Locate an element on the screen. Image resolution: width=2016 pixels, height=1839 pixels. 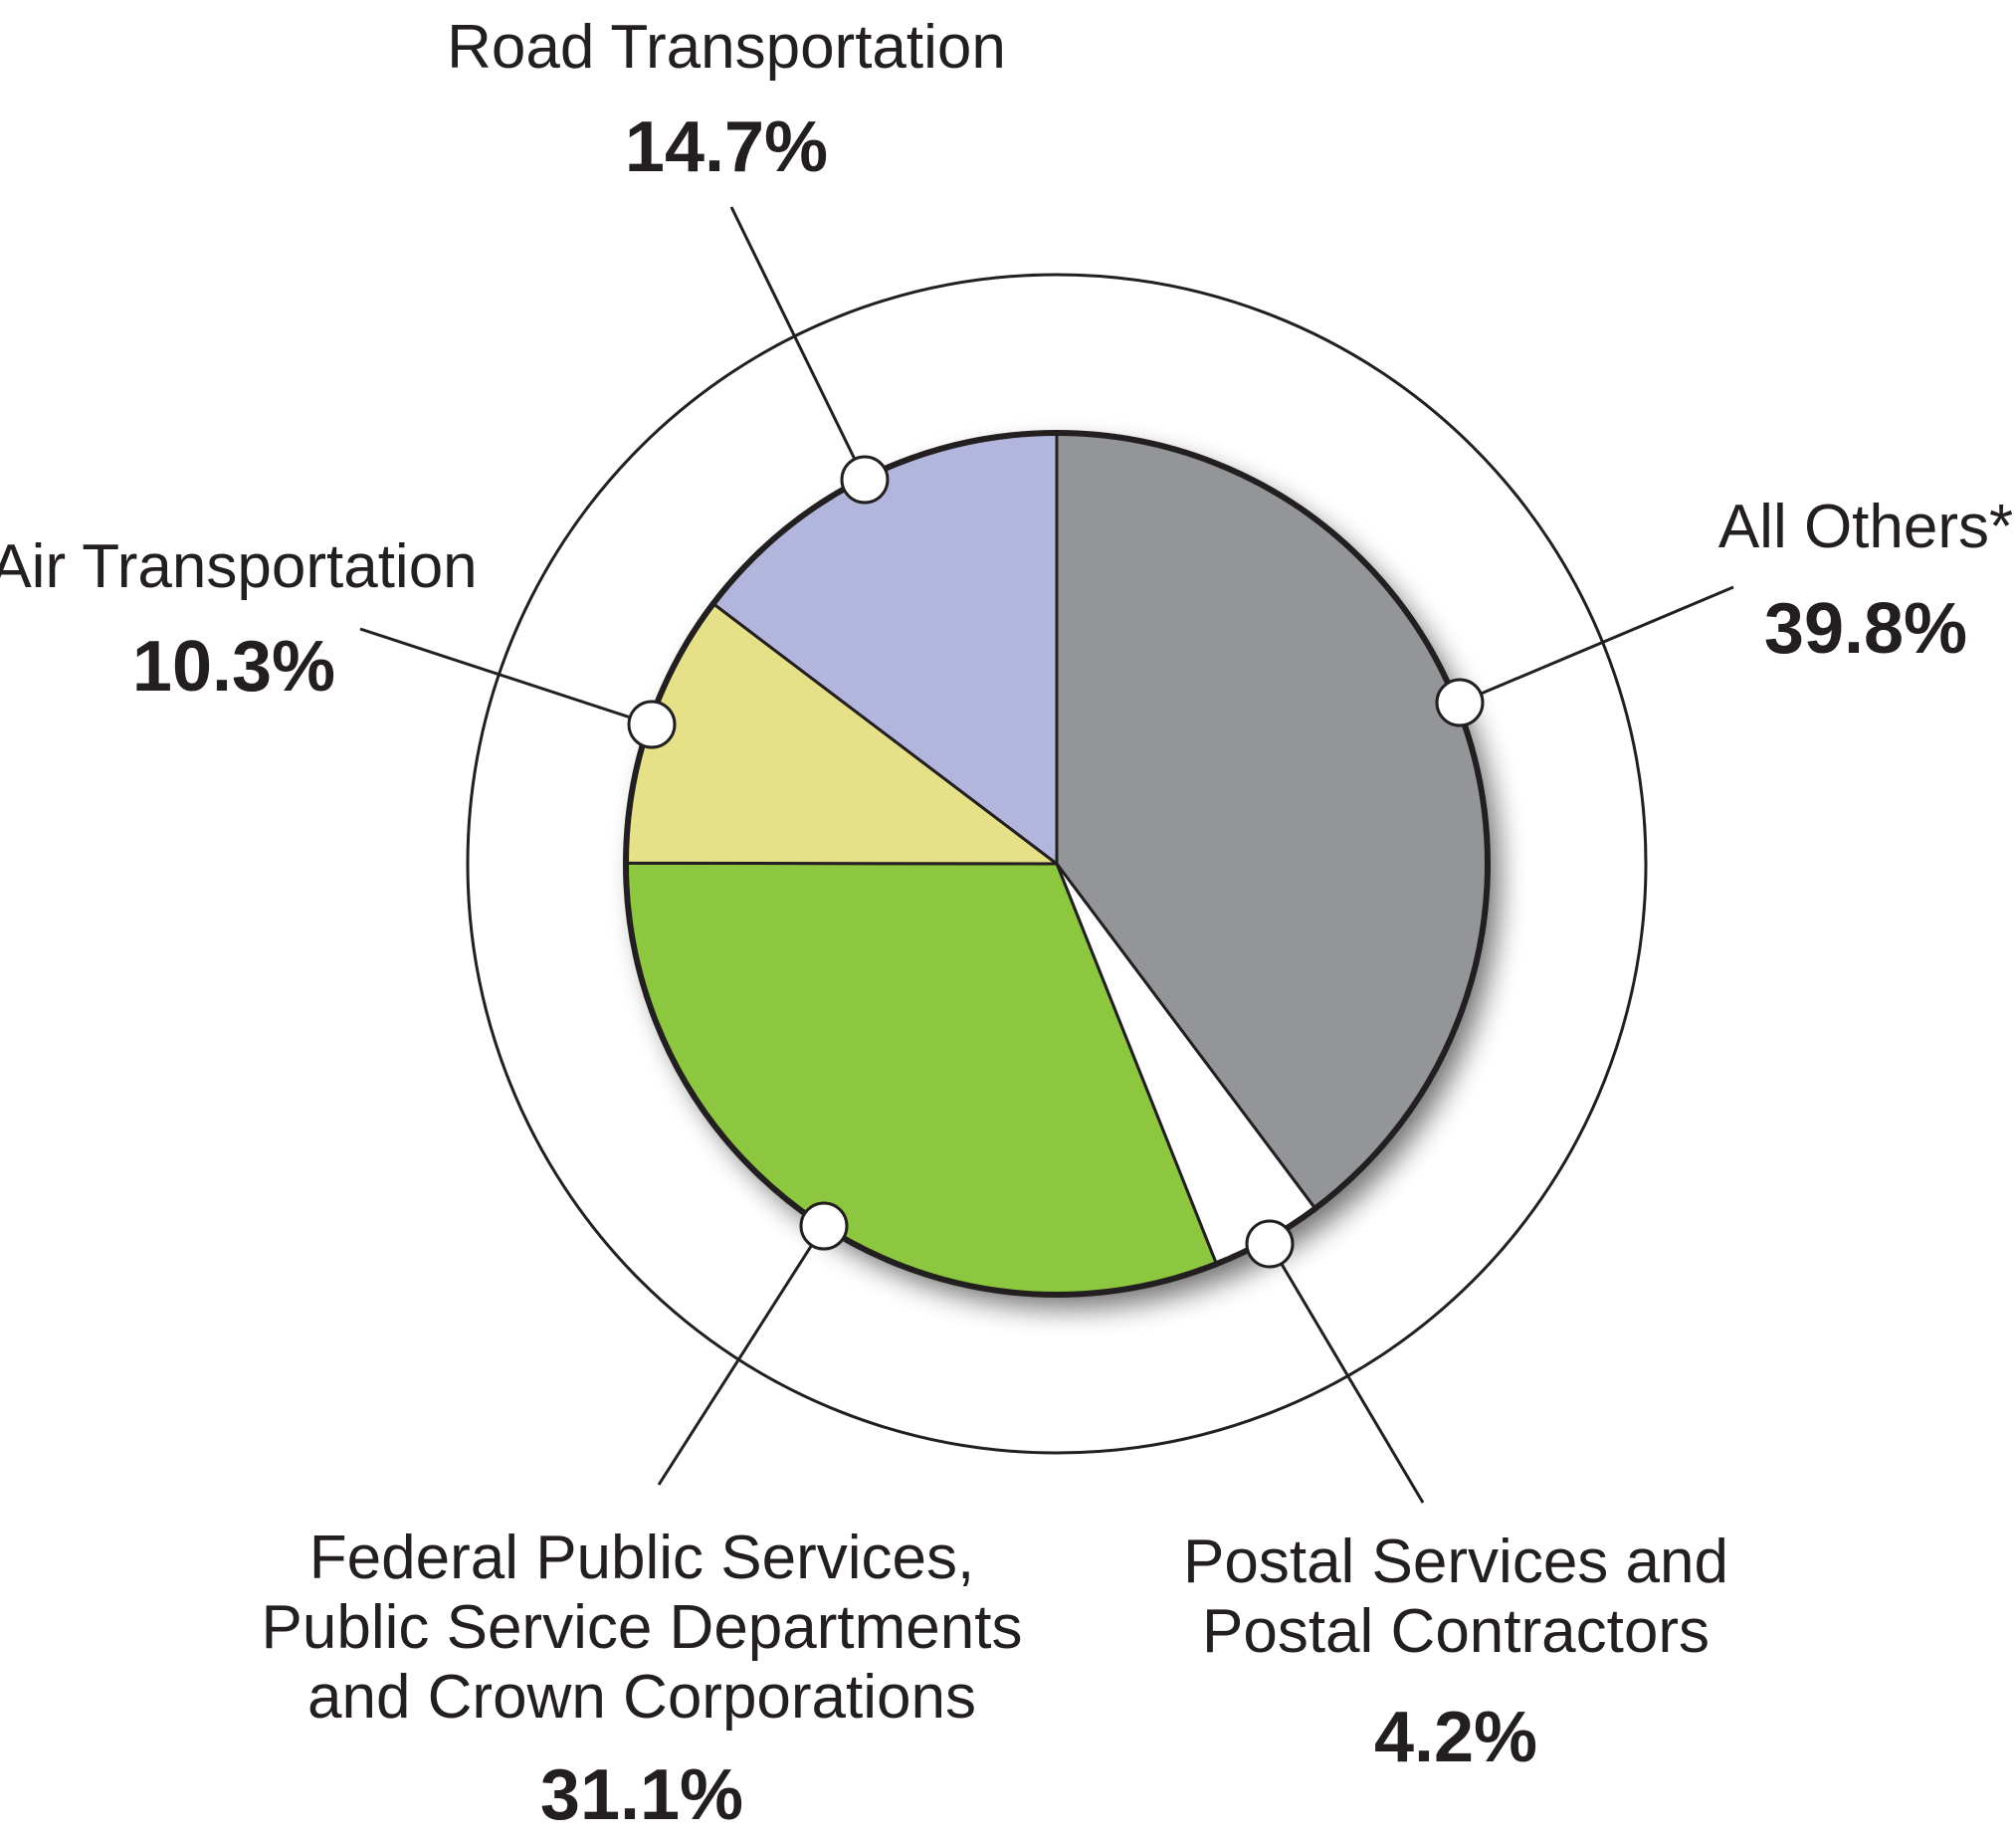
all-others-value: 39.8% is located at coordinates (1865, 629).